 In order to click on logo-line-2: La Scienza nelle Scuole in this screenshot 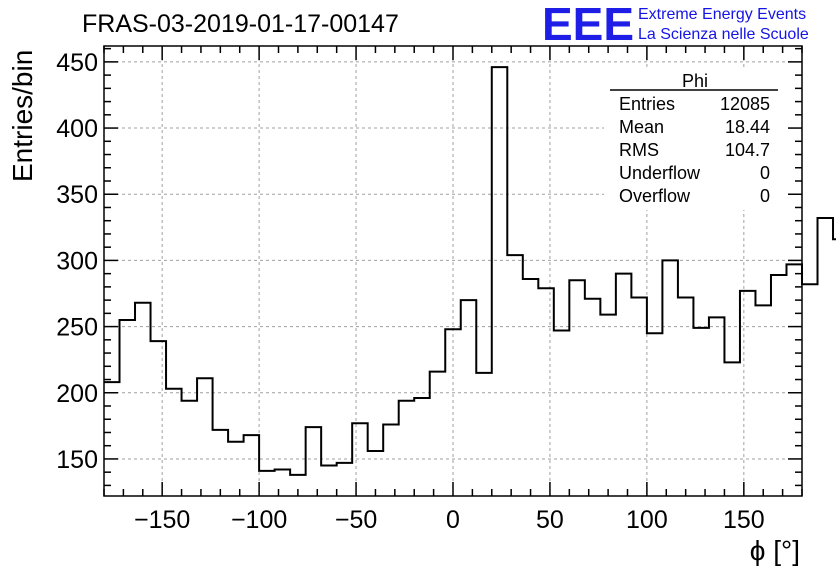, I will do `click(723, 34)`.